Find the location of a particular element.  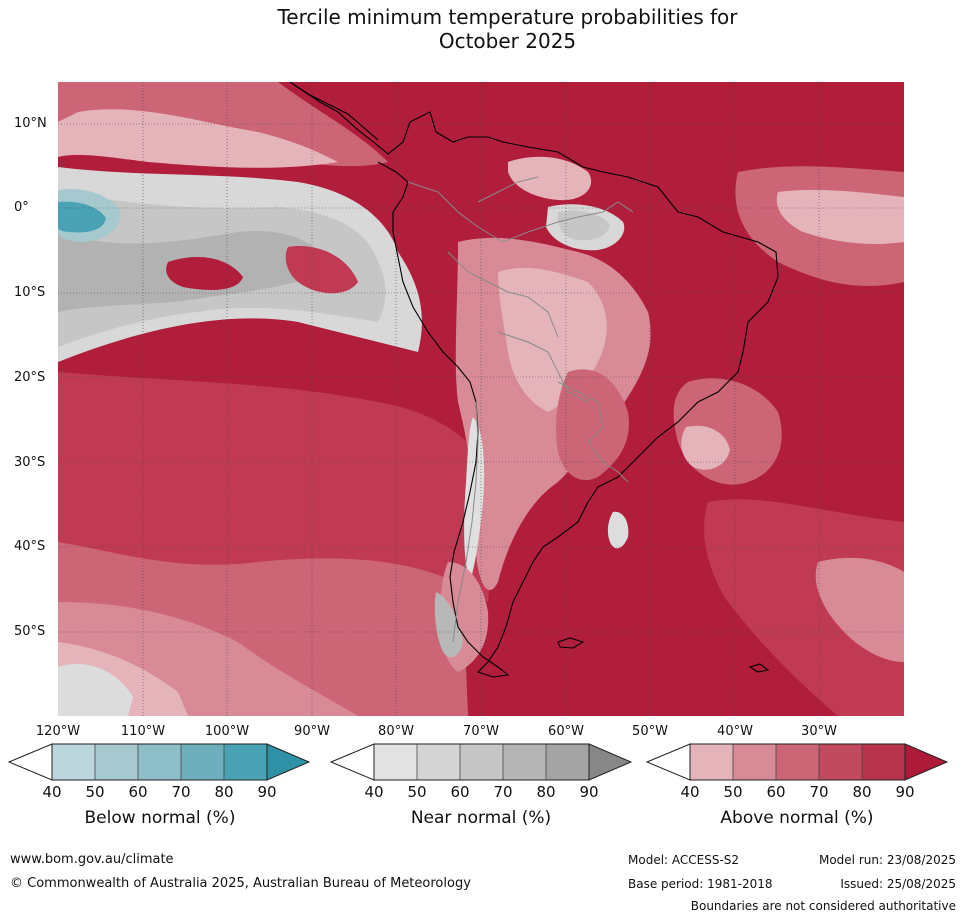

lat-label-50S: 50°S is located at coordinates (30, 631).